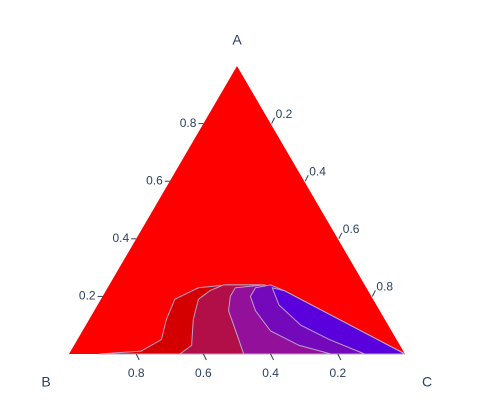 The height and width of the screenshot is (406, 480). I want to click on axis-title-b: B, so click(45, 382).